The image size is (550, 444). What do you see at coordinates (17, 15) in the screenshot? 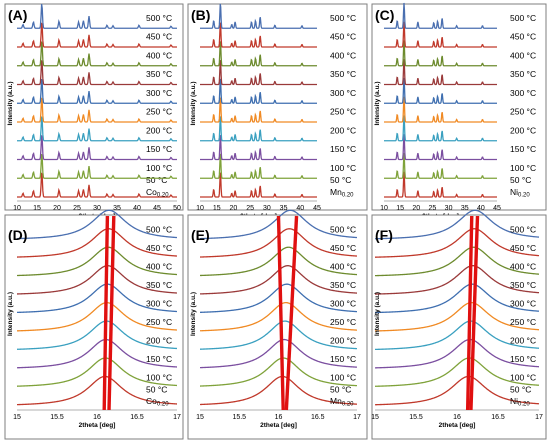
I see `panel-letter: (A)` at bounding box center [17, 15].